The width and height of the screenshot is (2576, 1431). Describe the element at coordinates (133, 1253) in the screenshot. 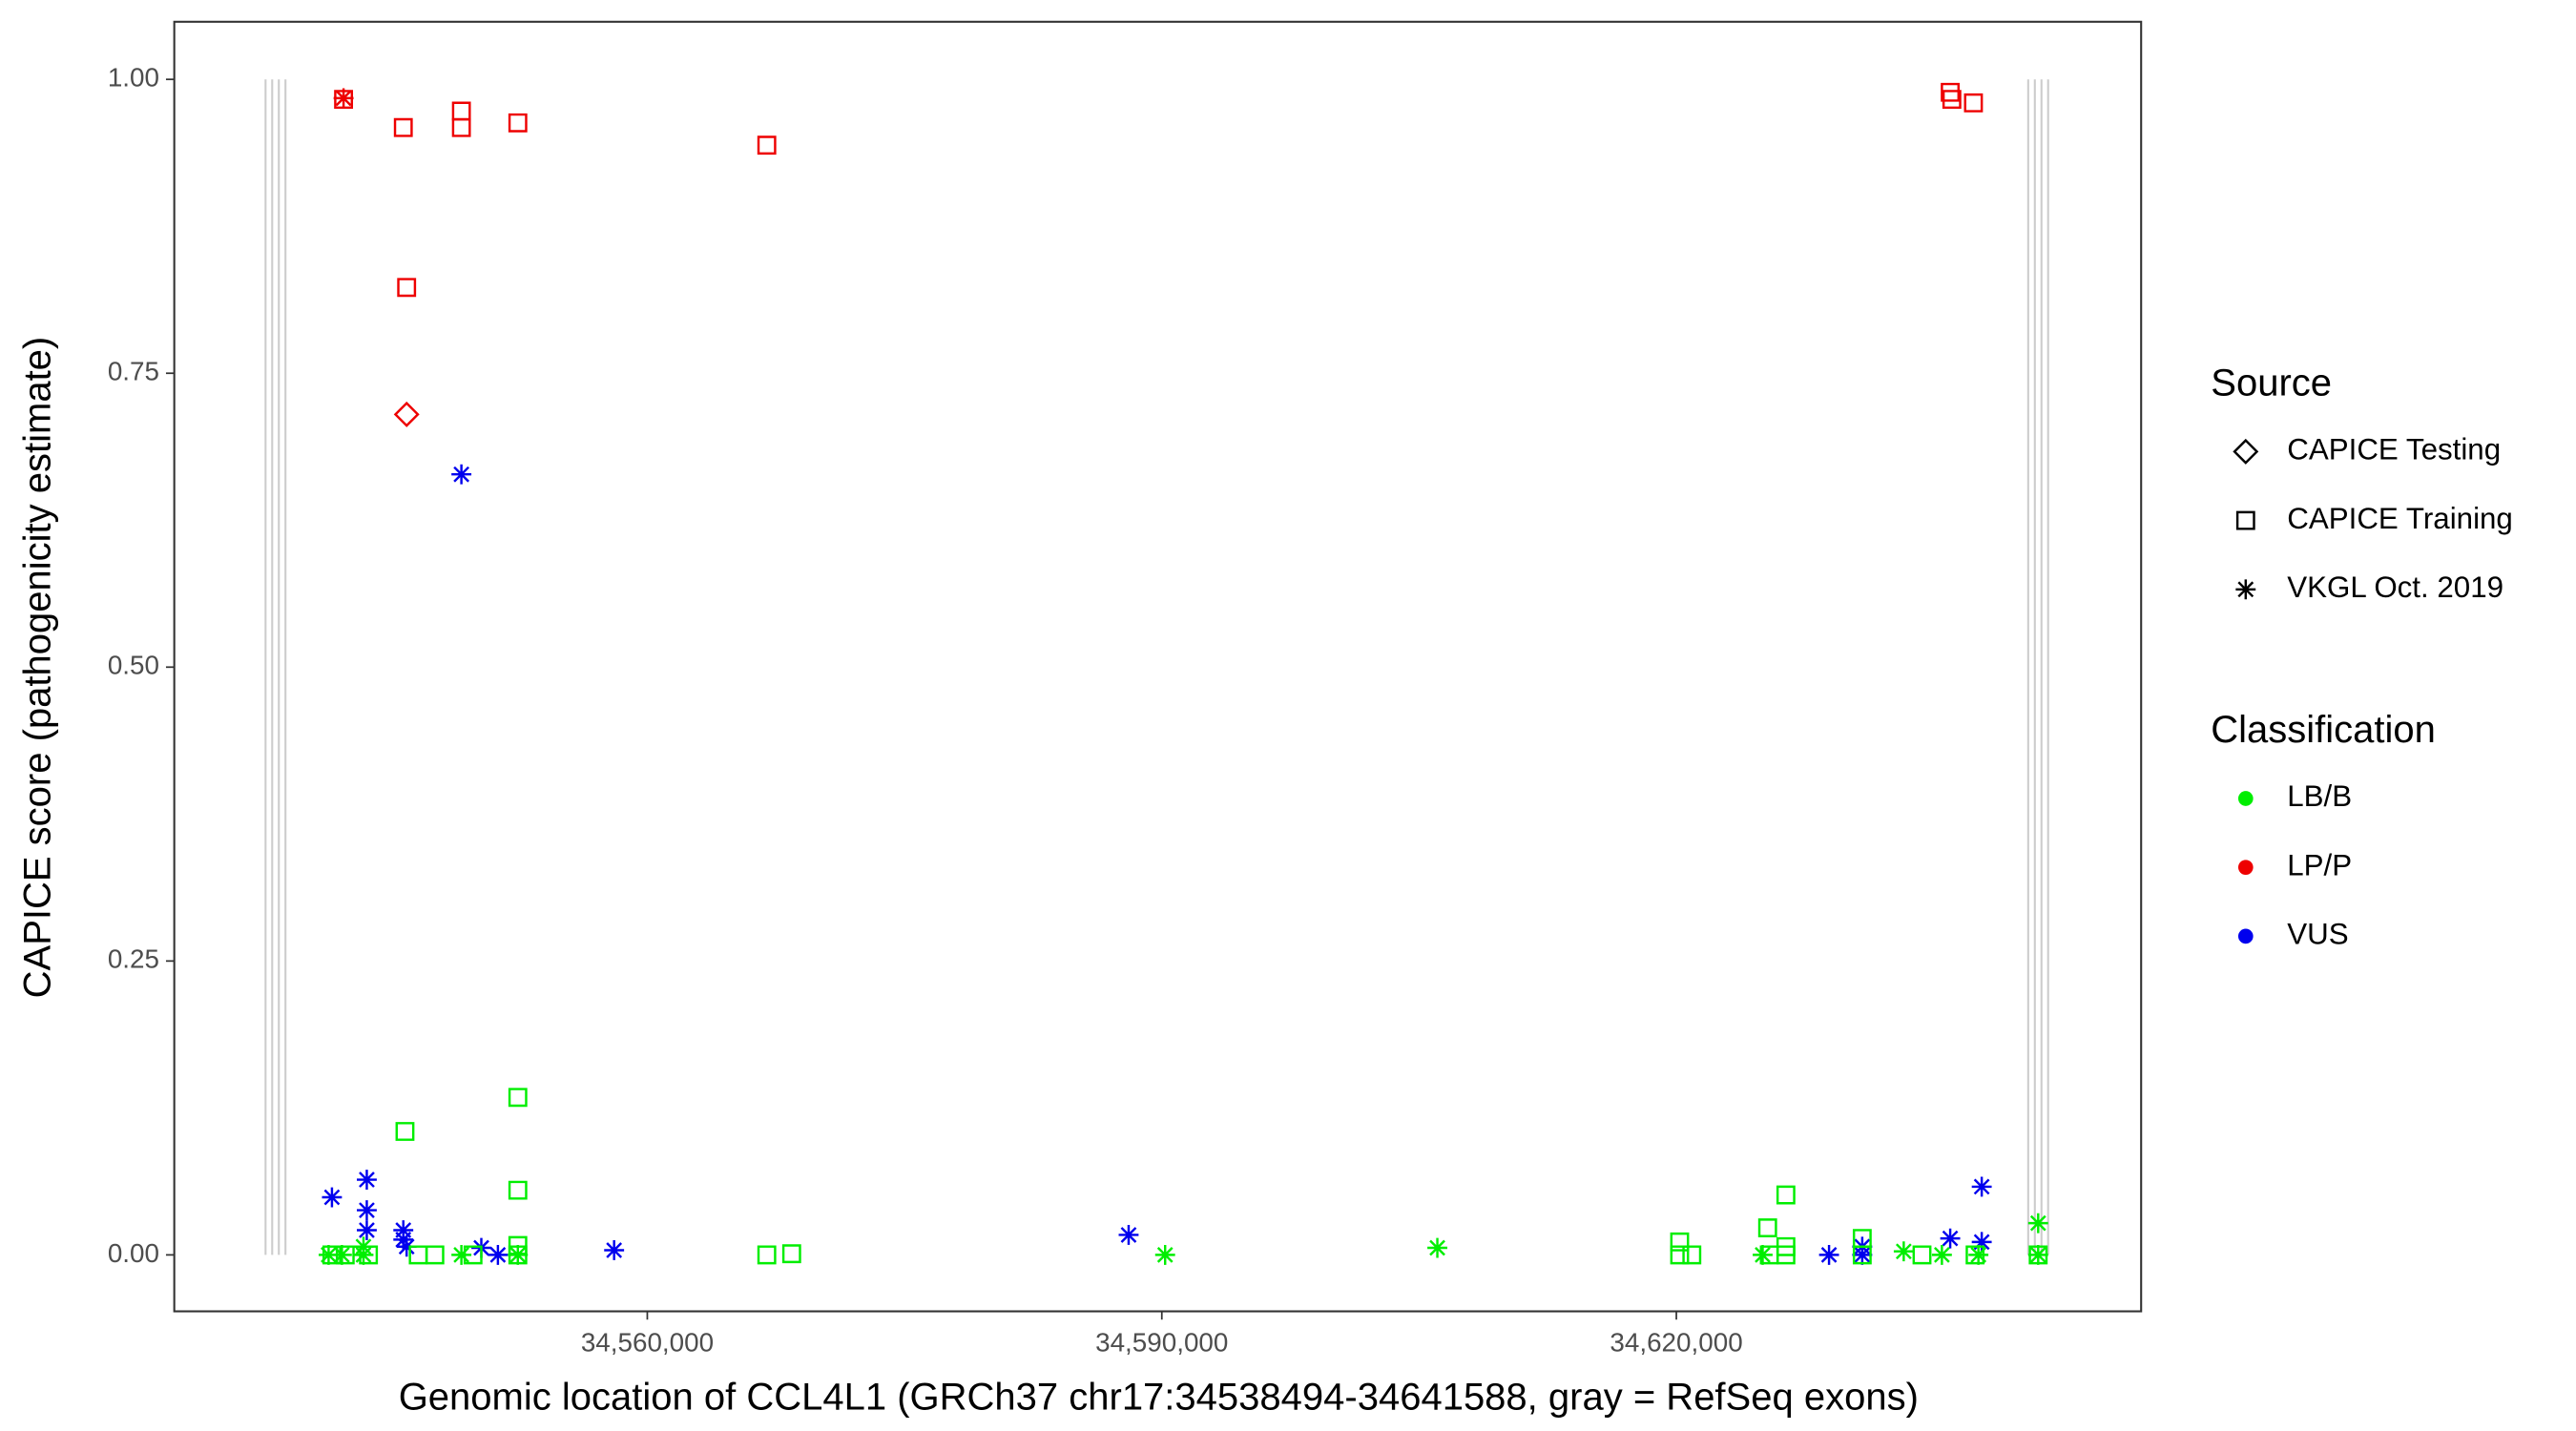

I see `y-tick-label: 0.00` at that location.